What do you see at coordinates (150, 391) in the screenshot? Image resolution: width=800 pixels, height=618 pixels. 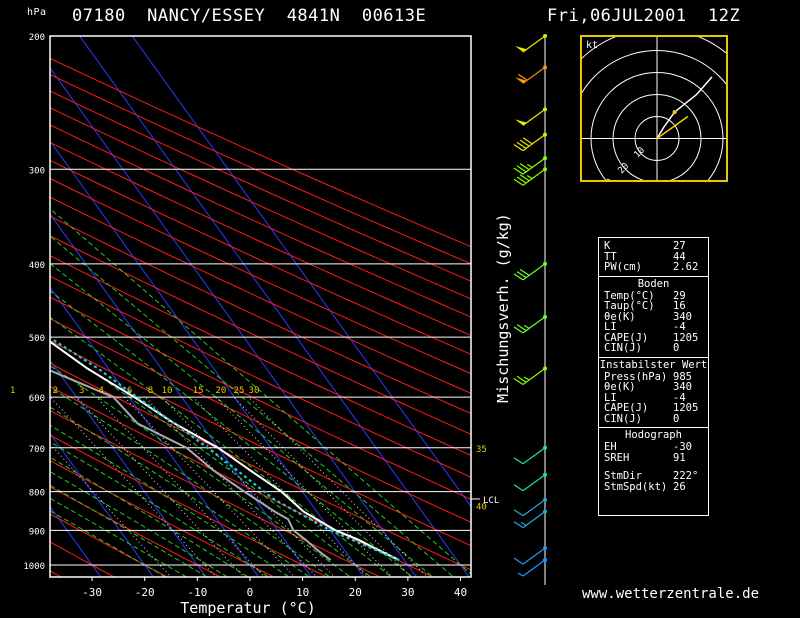 I see `mixing-ratio-tick-label: 8` at bounding box center [150, 391].